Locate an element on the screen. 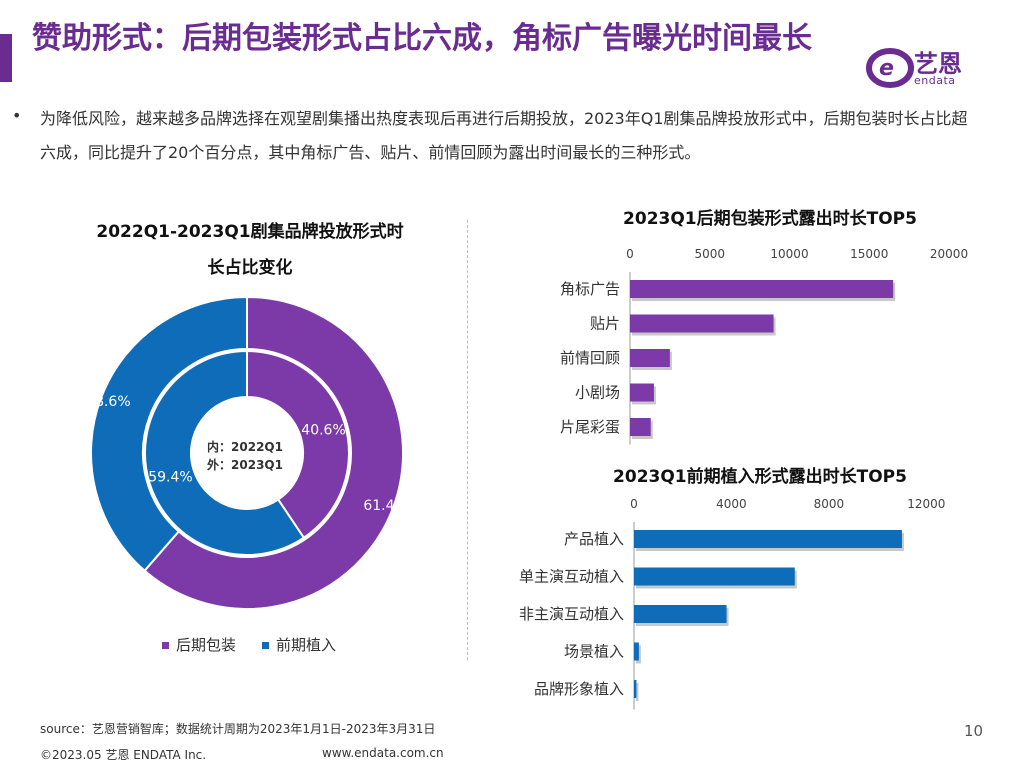 This screenshot has width=1024, height=768. logo-subname: endata is located at coordinates (935, 80).